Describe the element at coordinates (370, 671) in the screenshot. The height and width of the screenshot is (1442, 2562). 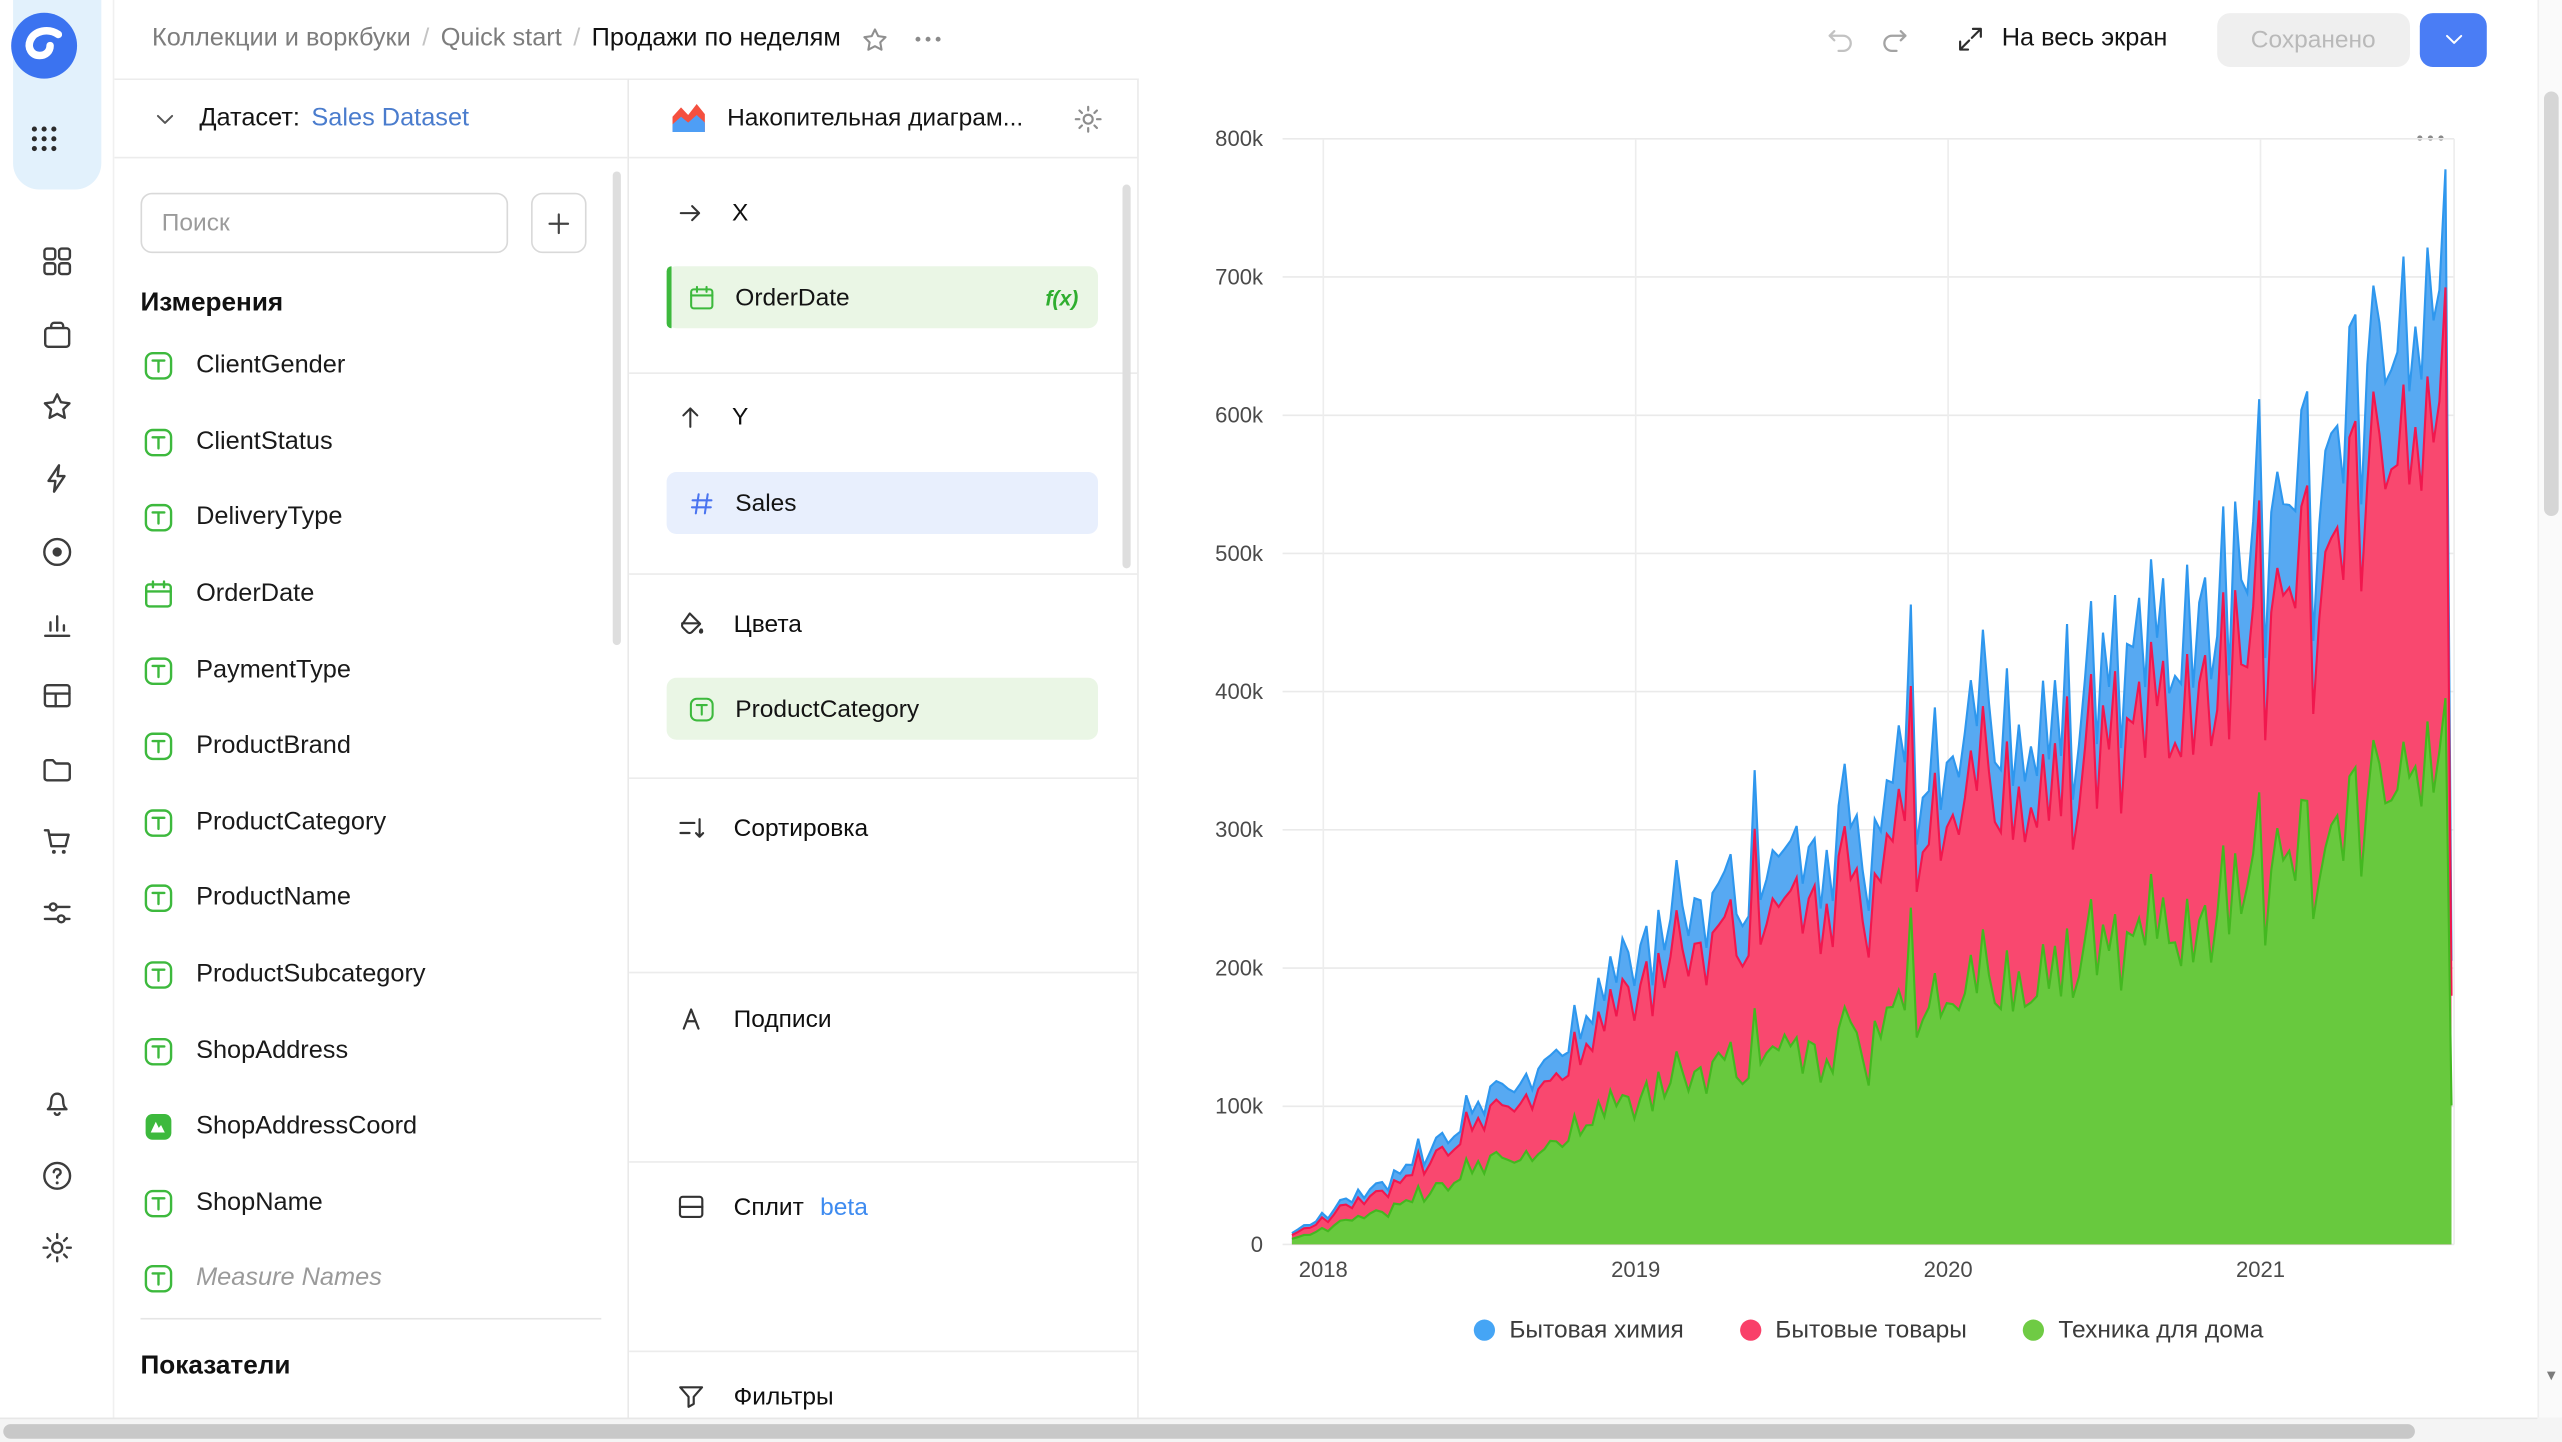
I see `field-paymenttype: PaymentType` at that location.